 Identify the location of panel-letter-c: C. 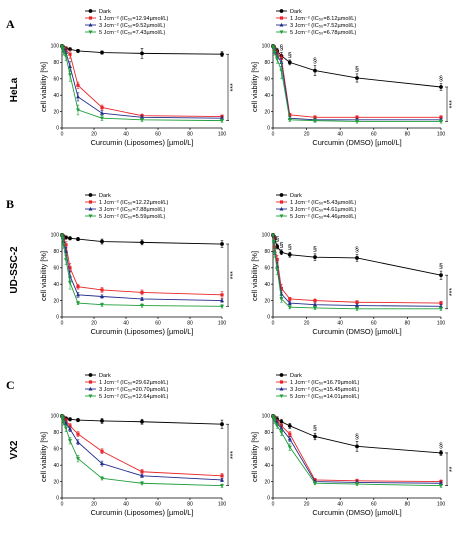
(10, 385).